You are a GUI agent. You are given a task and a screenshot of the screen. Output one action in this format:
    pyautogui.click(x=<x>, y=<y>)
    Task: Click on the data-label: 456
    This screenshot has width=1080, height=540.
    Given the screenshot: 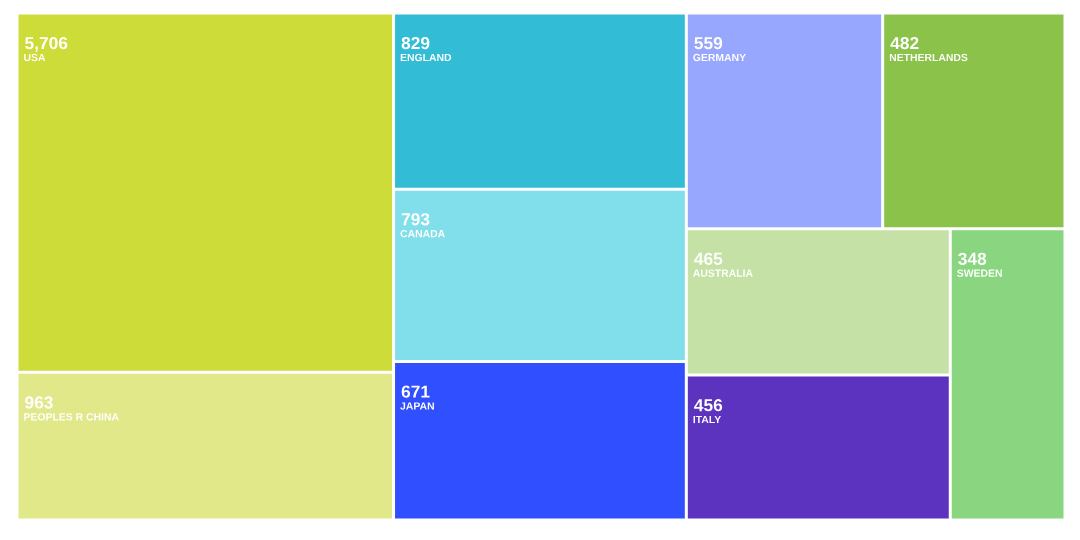 What is the action you would take?
    pyautogui.click(x=708, y=405)
    